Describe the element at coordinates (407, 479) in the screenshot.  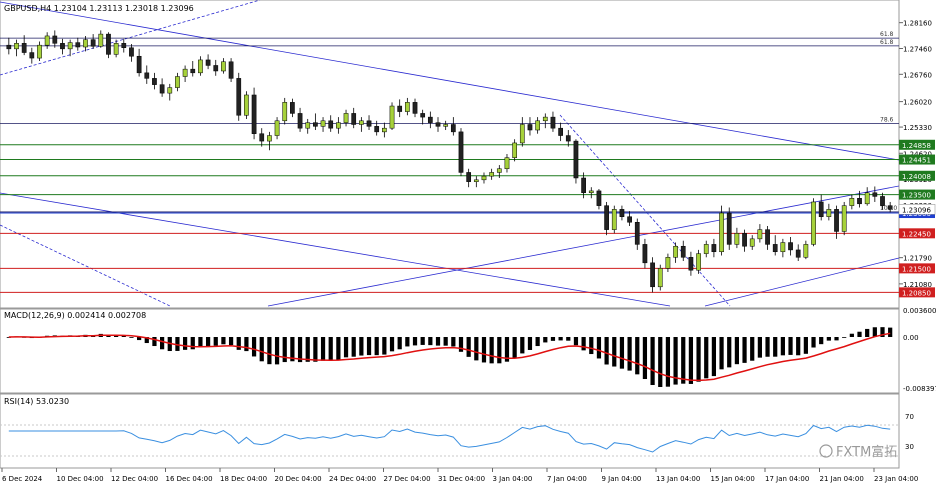
I see `time-tick-label: 27 Dec 04:00` at that location.